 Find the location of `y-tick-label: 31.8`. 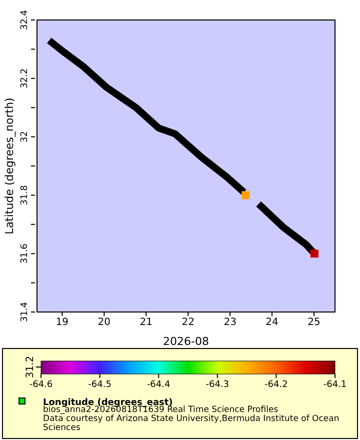

y-tick-label: 31.8 is located at coordinates (25, 195).